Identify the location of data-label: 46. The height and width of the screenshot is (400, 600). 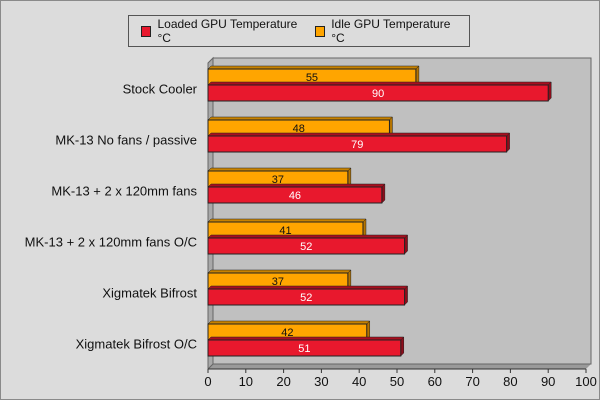
(295, 196).